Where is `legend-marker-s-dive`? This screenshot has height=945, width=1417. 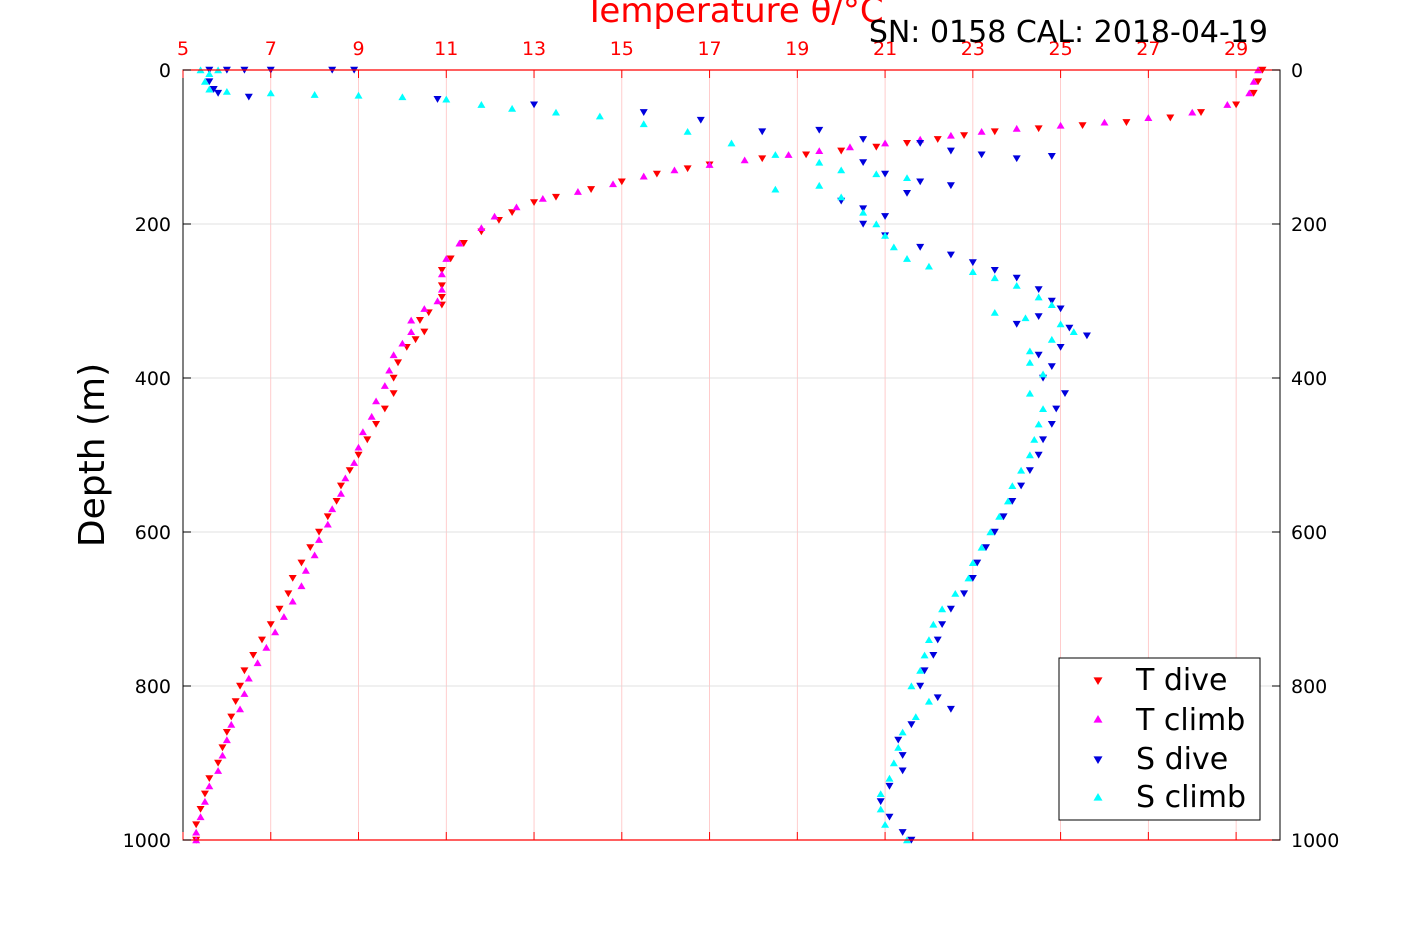
legend-marker-s-dive is located at coordinates (1098, 760).